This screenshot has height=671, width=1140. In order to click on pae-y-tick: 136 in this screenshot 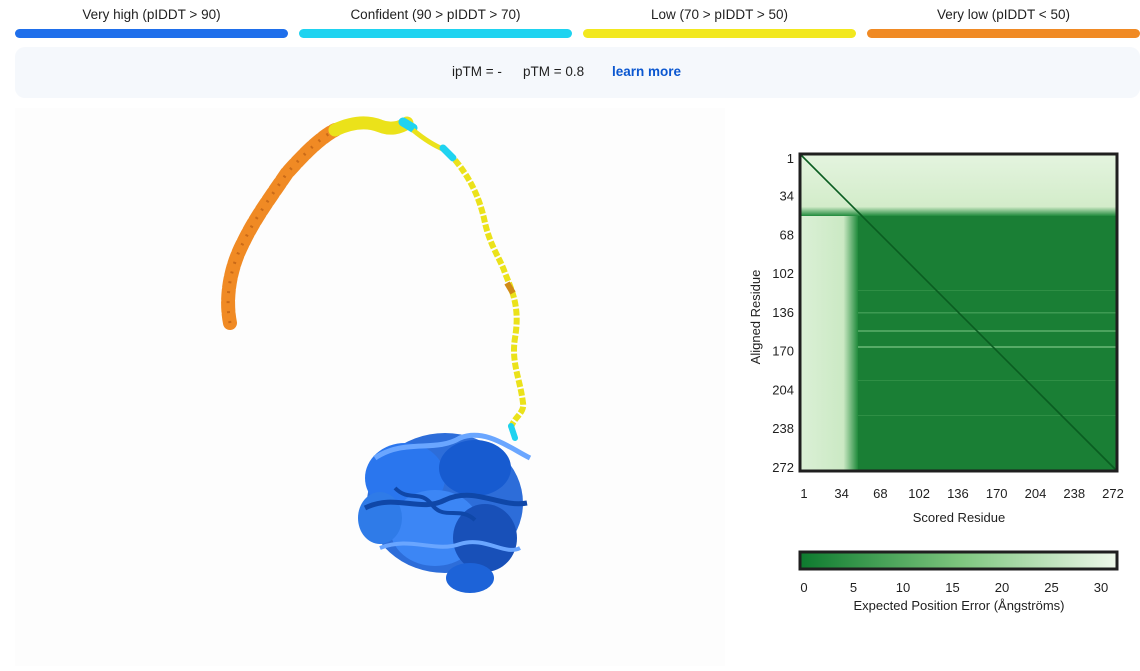, I will do `click(783, 312)`.